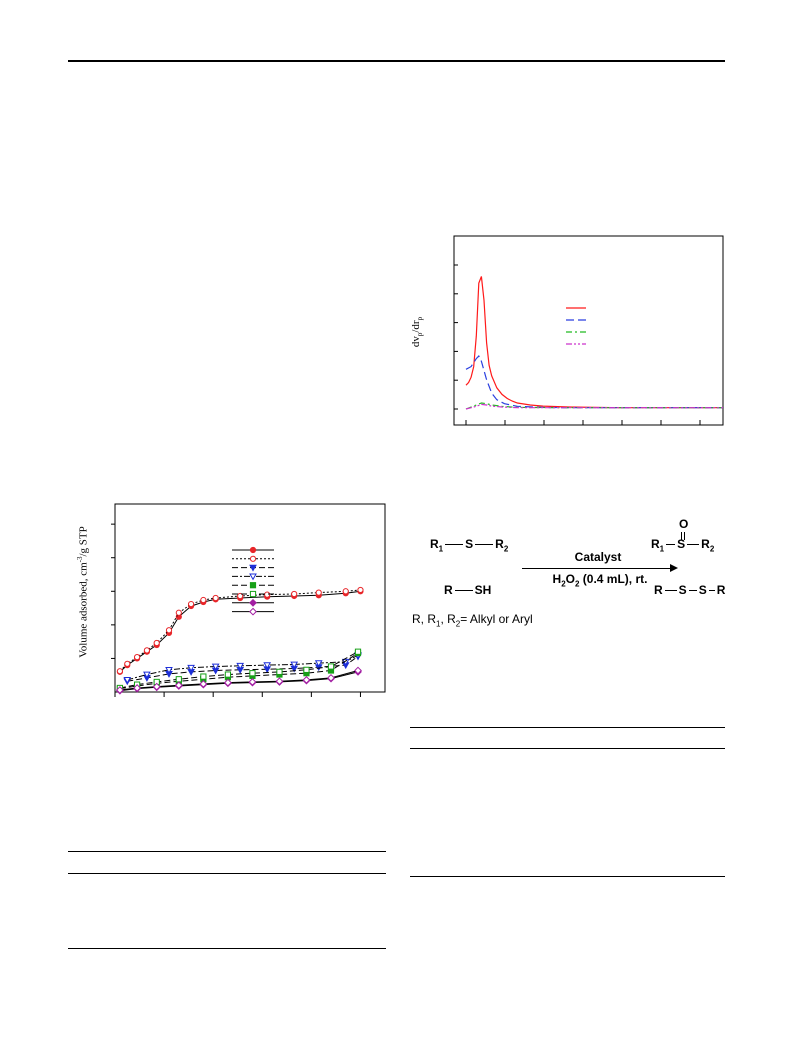 Image resolution: width=793 pixels, height=1053 pixels. What do you see at coordinates (417, 332) in the screenshot?
I see `psd-y-axis-label: dvp/drp` at bounding box center [417, 332].